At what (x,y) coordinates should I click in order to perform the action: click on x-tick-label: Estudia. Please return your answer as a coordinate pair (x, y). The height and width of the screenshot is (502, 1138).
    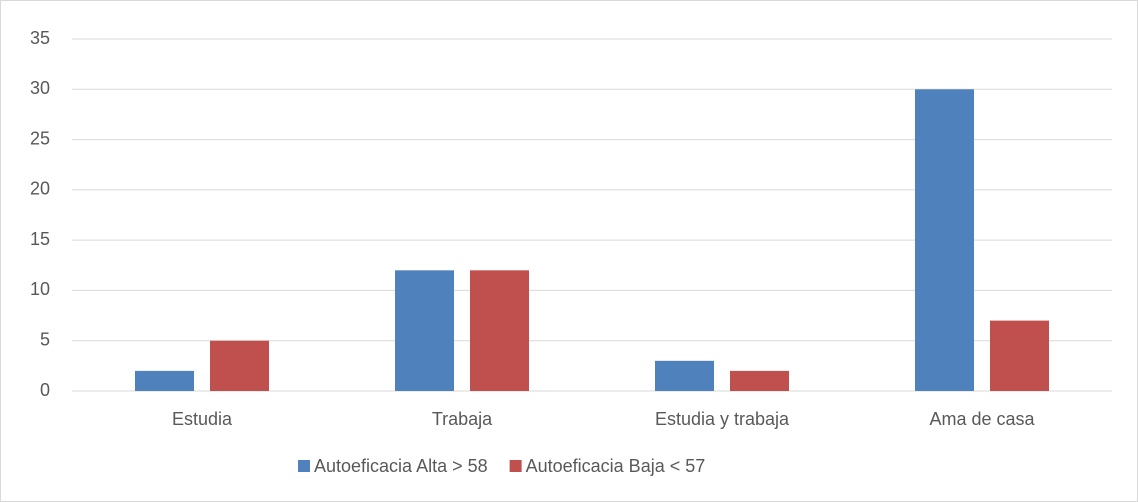
    Looking at the image, I should click on (202, 419).